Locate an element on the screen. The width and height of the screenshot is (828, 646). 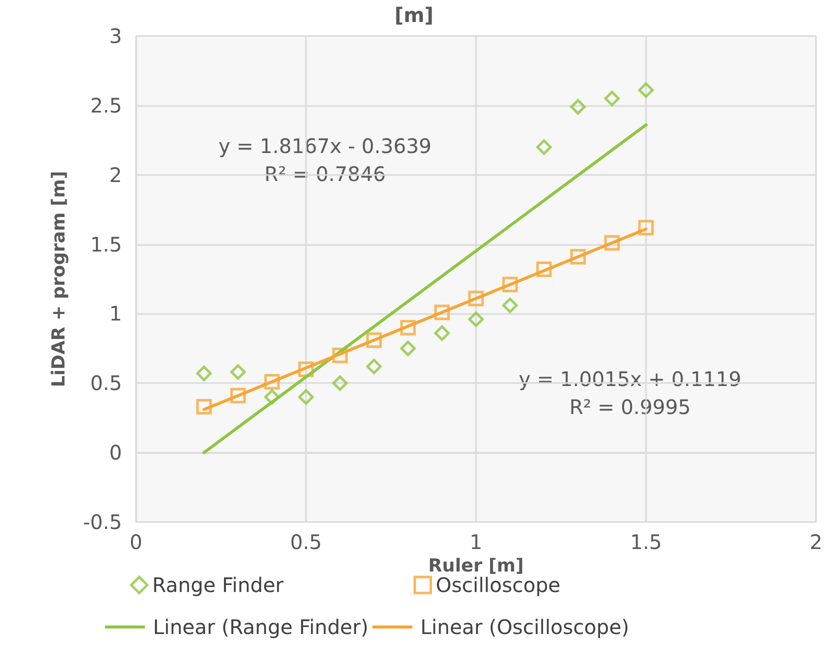
x-tick-label: 0.5 is located at coordinates (306, 542).